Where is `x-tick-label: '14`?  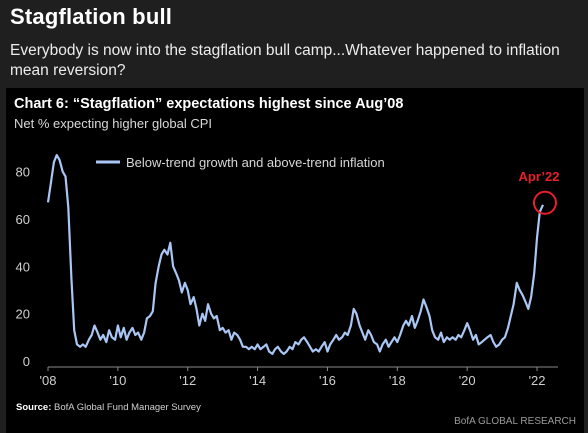
x-tick-label: '14 is located at coordinates (257, 380).